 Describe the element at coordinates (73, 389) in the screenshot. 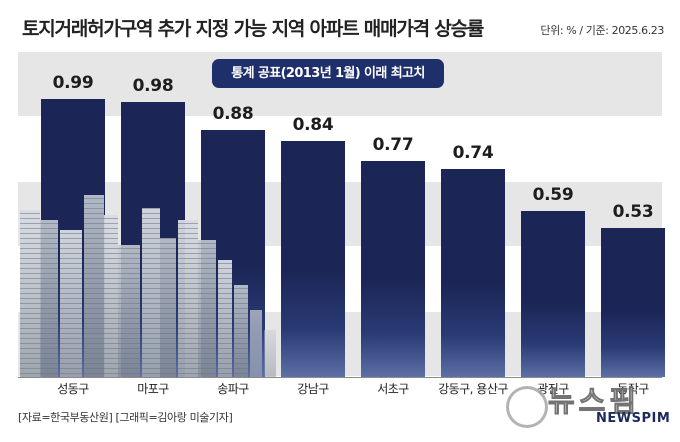

I see `x-tick-label: 성동구` at that location.